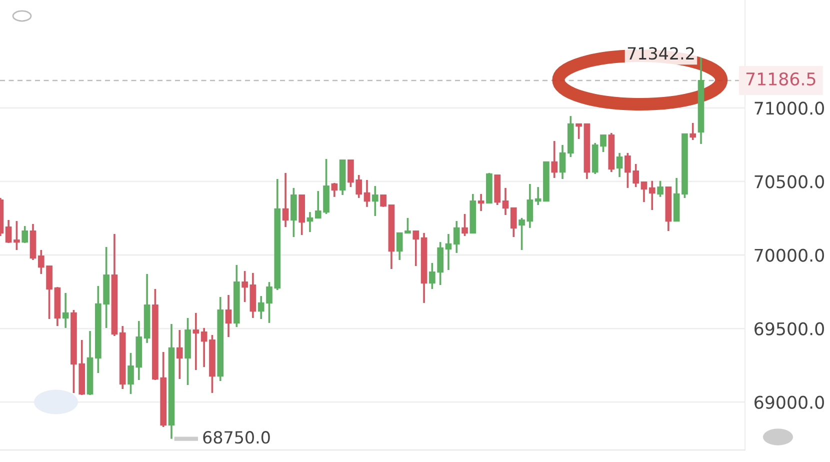 The image size is (830, 462). I want to click on y-tick-label: 70500.0, so click(789, 181).